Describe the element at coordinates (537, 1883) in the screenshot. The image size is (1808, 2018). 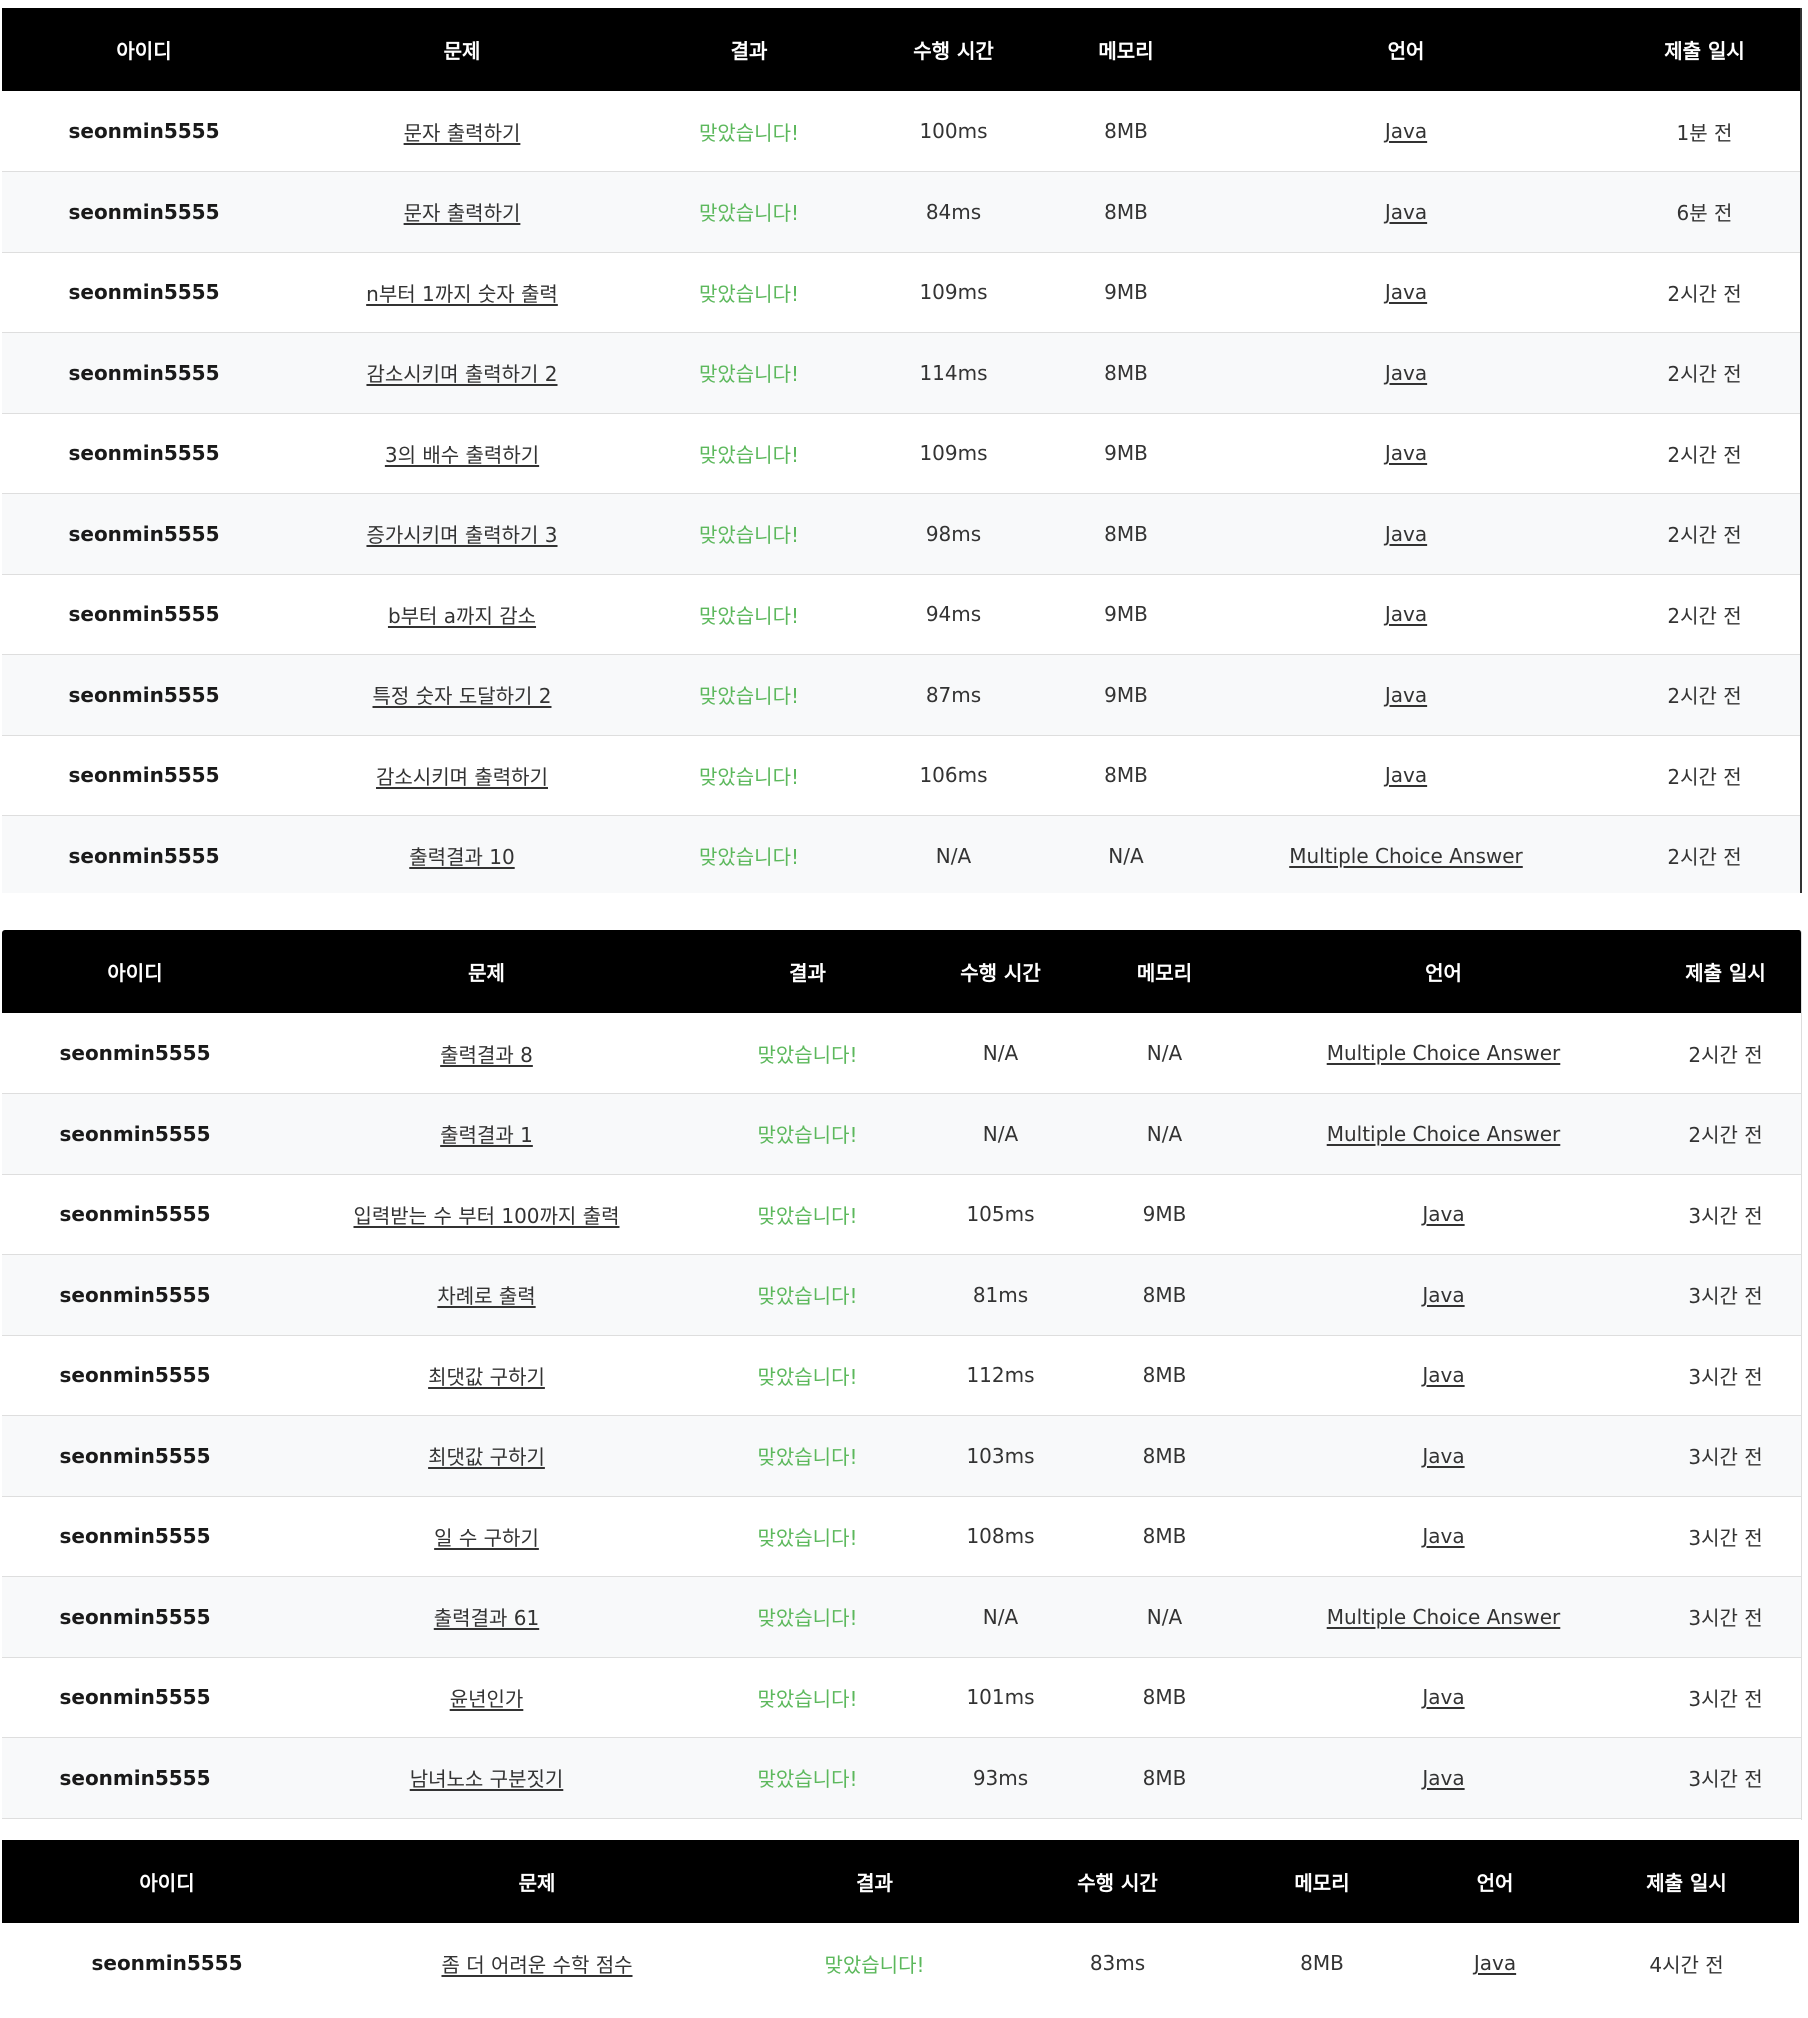
I see `header-problem: 문제` at that location.